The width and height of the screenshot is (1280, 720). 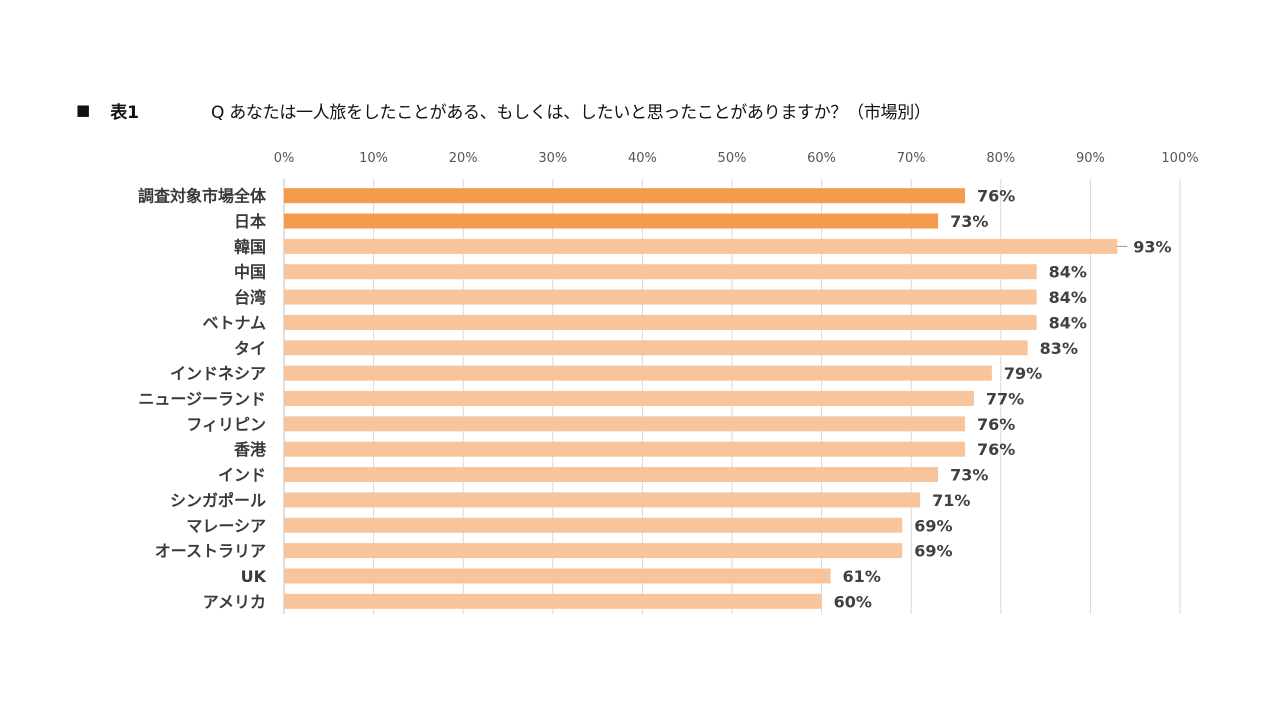 I want to click on x-tick-label: 70%, so click(x=911, y=158).